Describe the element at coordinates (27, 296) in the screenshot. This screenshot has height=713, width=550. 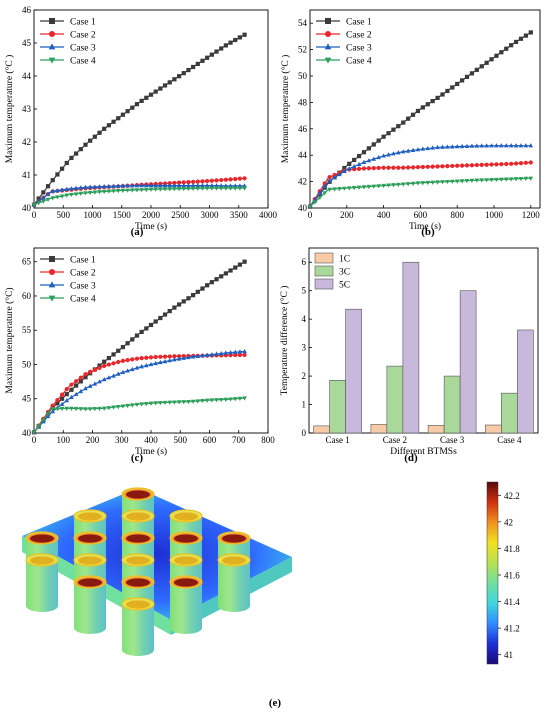
I see `y-tick-label: 60` at that location.